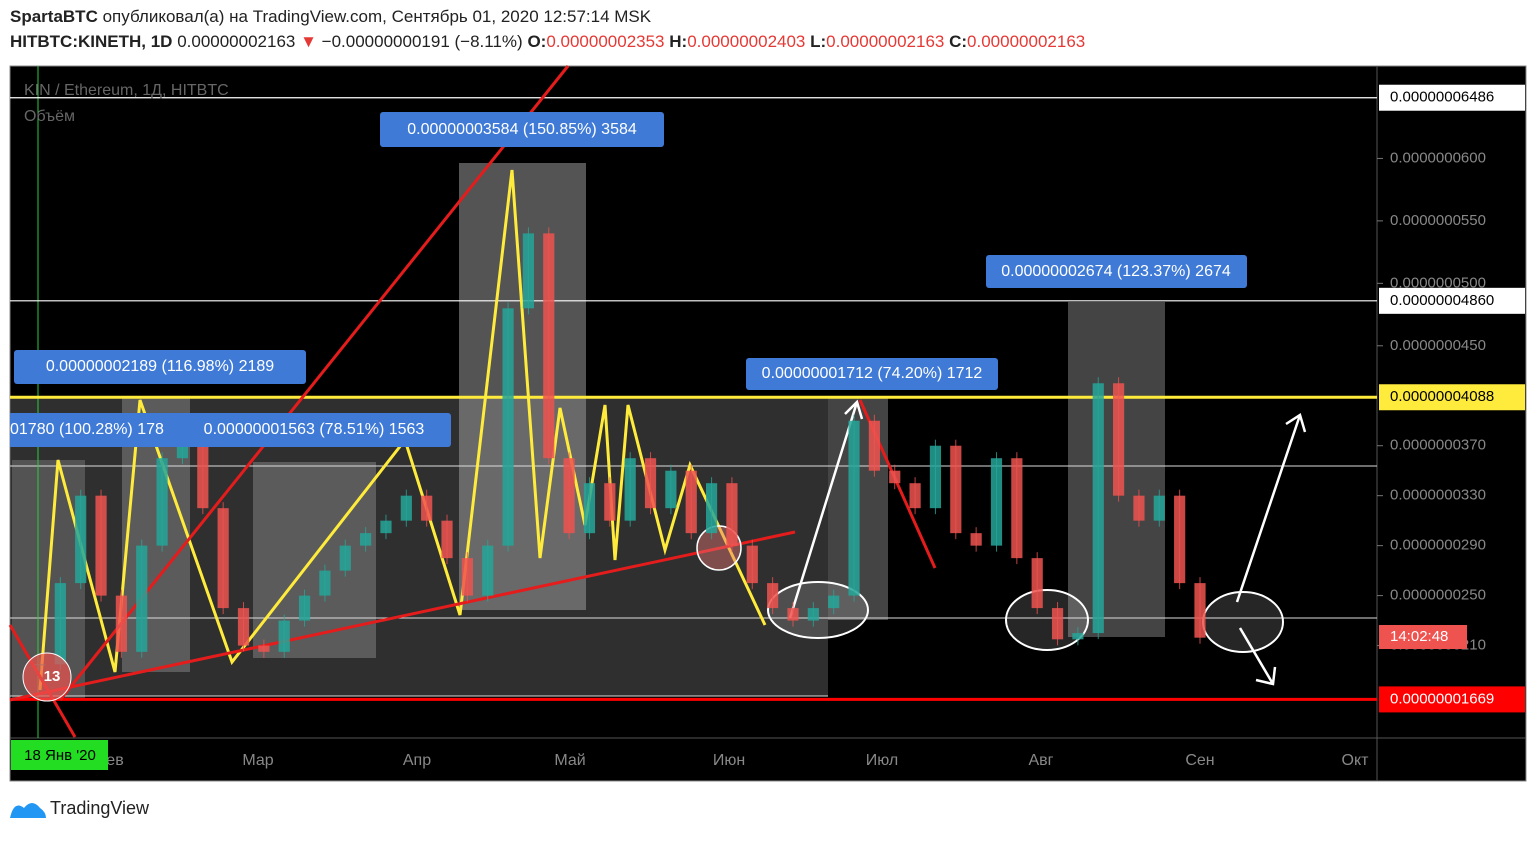 The height and width of the screenshot is (841, 1535). What do you see at coordinates (678, 41) in the screenshot?
I see `h-label: H:` at bounding box center [678, 41].